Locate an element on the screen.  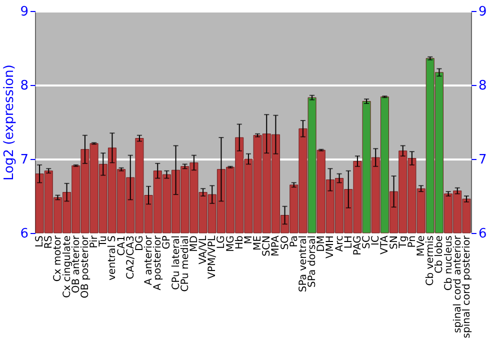
x-tick-label: spinal cord posterior is located at coordinates (466, 286).